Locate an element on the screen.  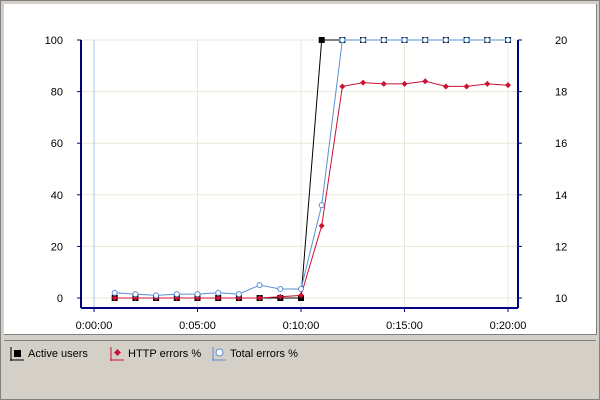
legend-item-total-errors: Total errors % is located at coordinates (255, 354).